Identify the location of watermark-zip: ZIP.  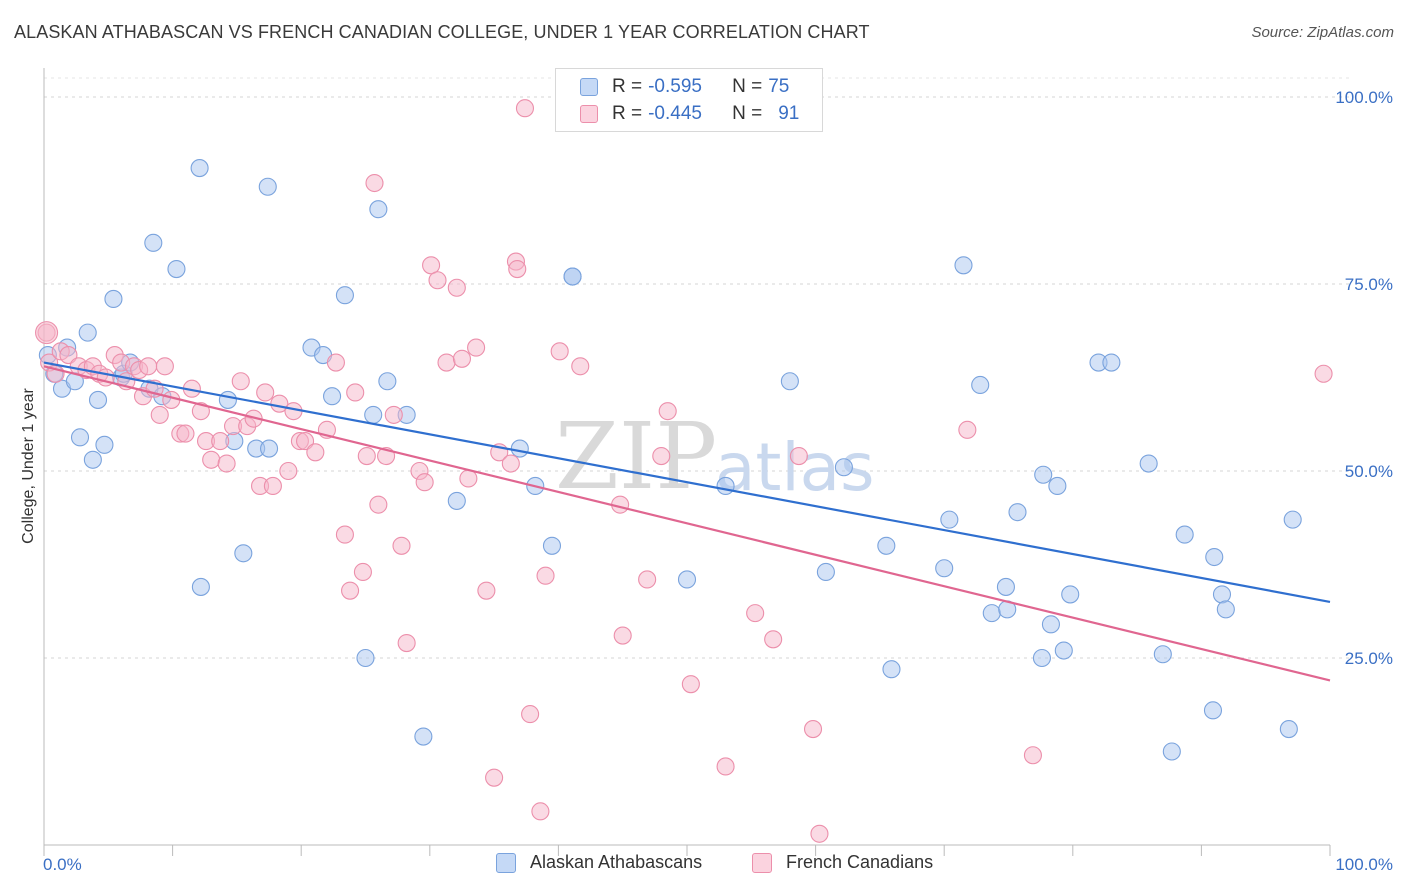
(636, 456).